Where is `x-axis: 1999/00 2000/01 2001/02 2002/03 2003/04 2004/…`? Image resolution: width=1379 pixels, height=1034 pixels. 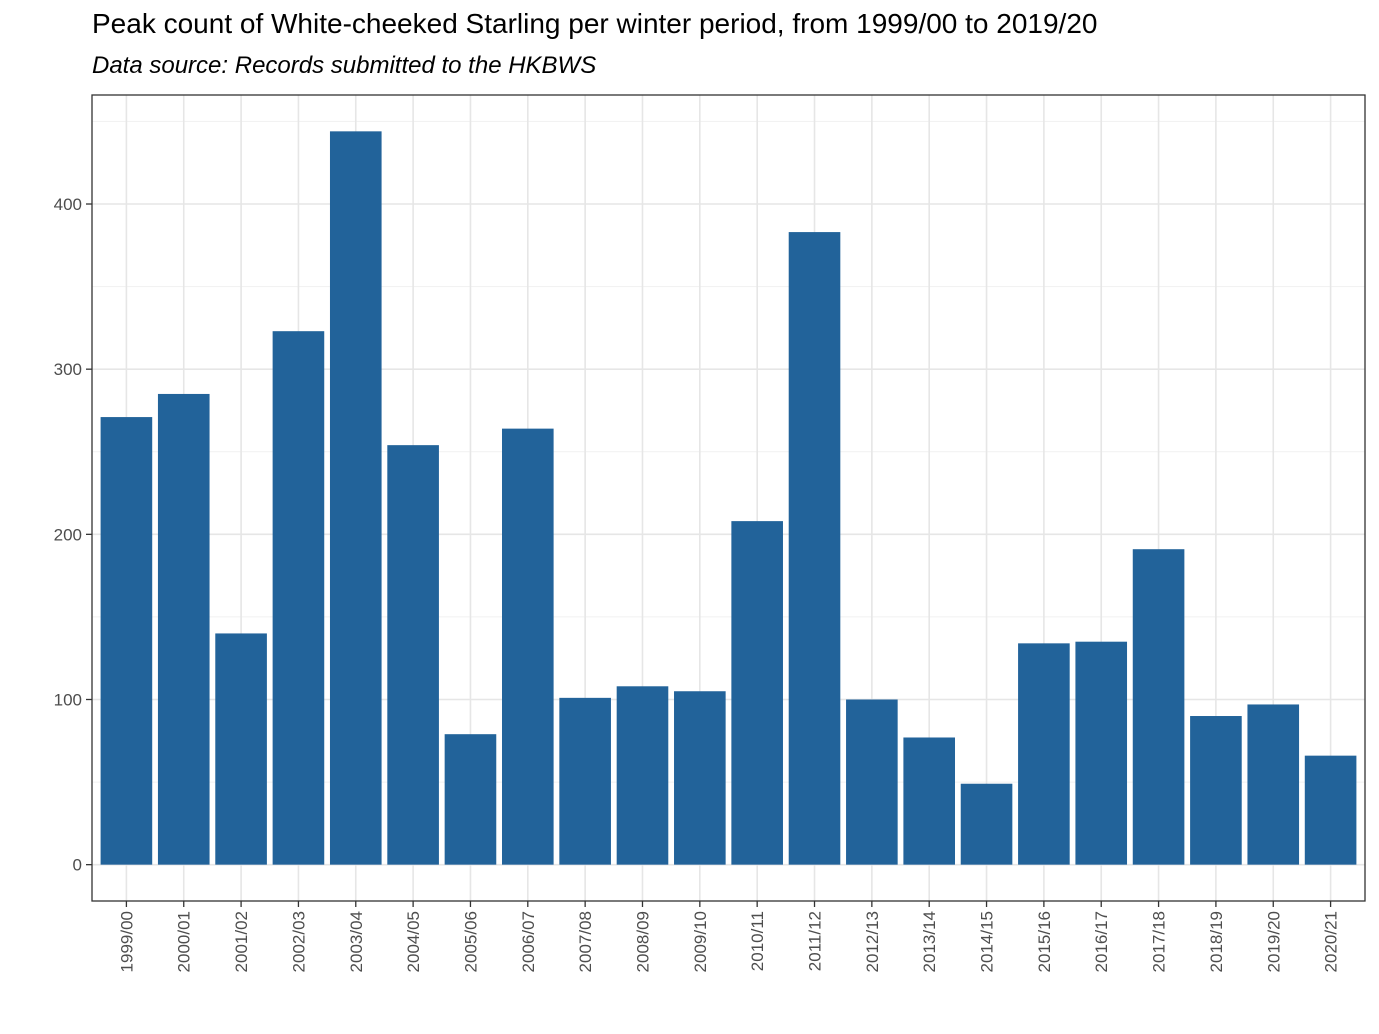 x-axis: 1999/00 2000/01 2001/02 2002/03 2003/04 2004/… is located at coordinates (729, 936).